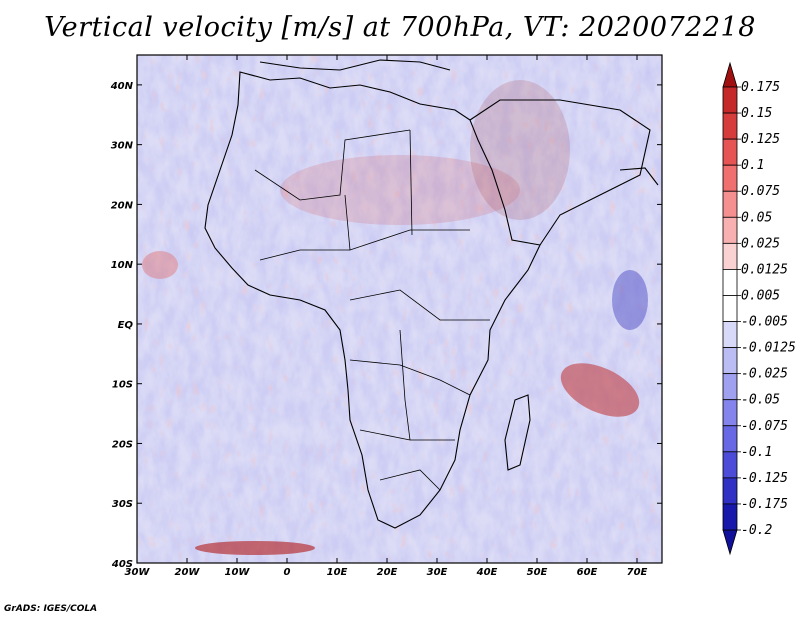  Describe the element at coordinates (122, 504) in the screenshot. I see `lat-label: 30S` at that location.